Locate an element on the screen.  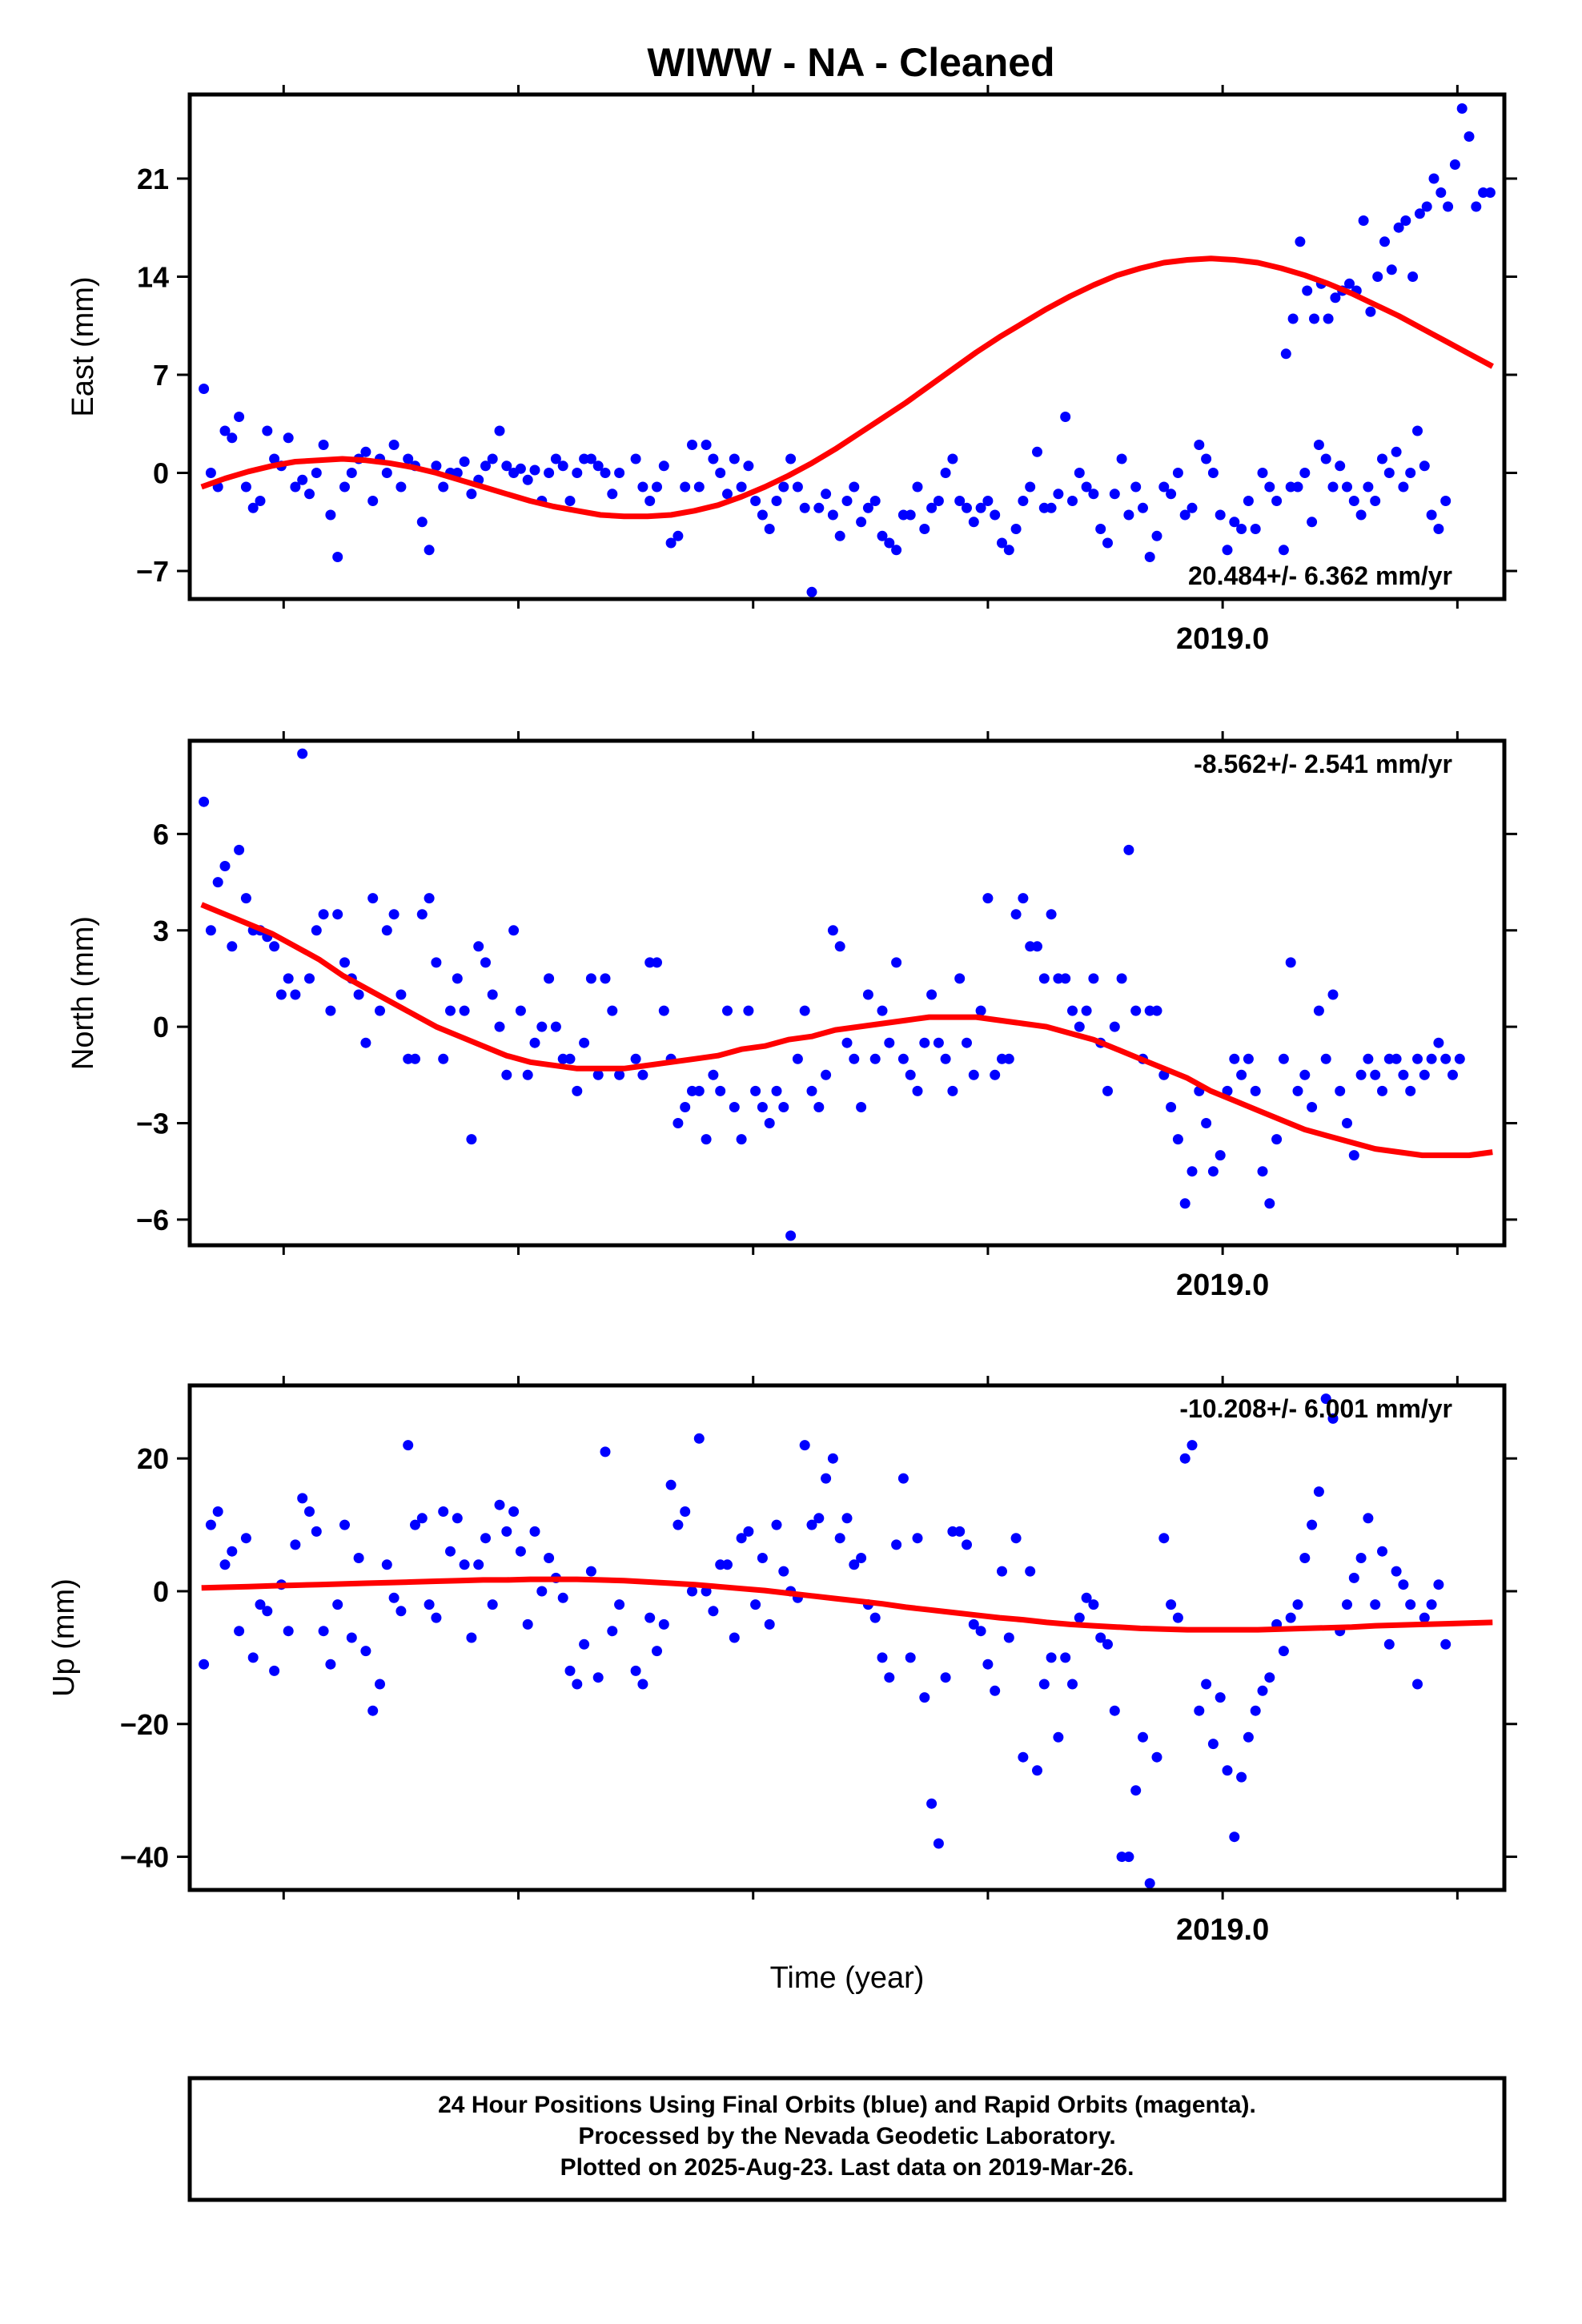
east-x-tick-label: 2019.0 is located at coordinates (1222, 639).